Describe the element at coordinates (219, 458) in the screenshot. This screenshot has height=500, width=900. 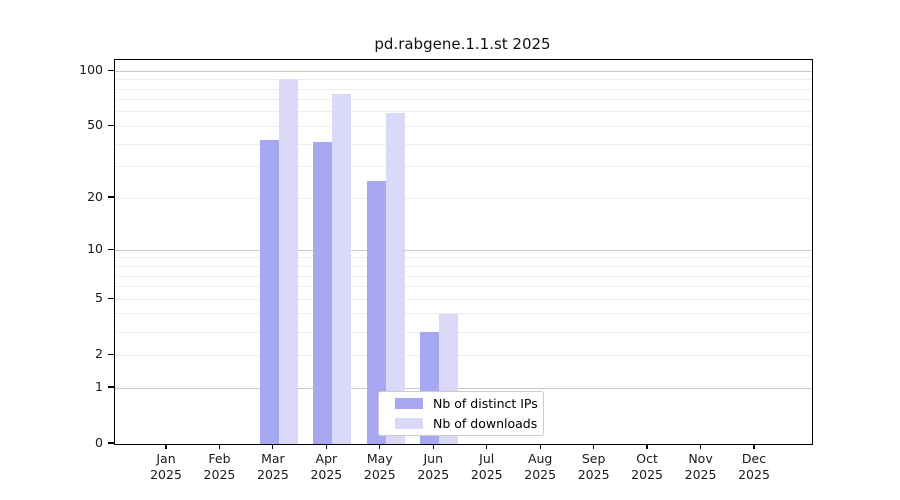
I see `xtick-month: Feb` at that location.